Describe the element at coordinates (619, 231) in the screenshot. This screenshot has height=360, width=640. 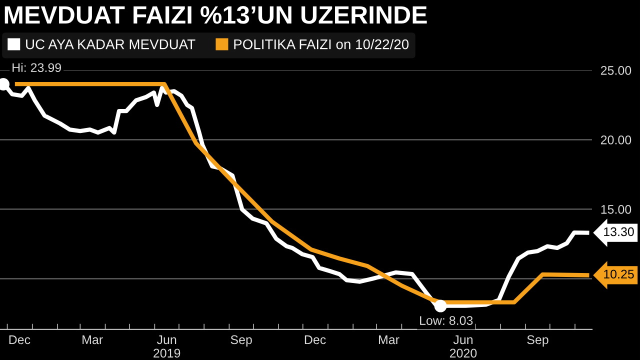
I see `annotation: 13.30` at that location.